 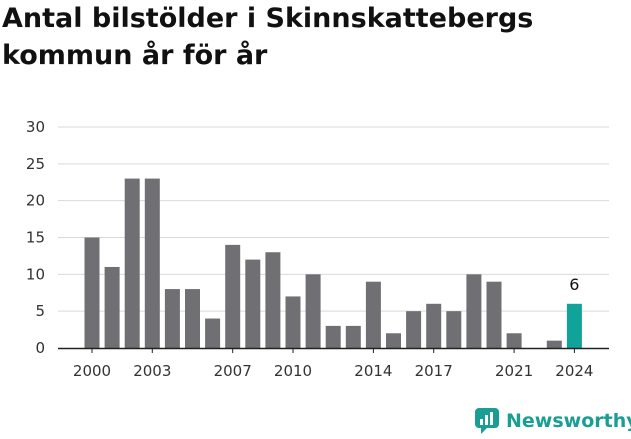 I want to click on bar-2001, so click(x=112, y=307).